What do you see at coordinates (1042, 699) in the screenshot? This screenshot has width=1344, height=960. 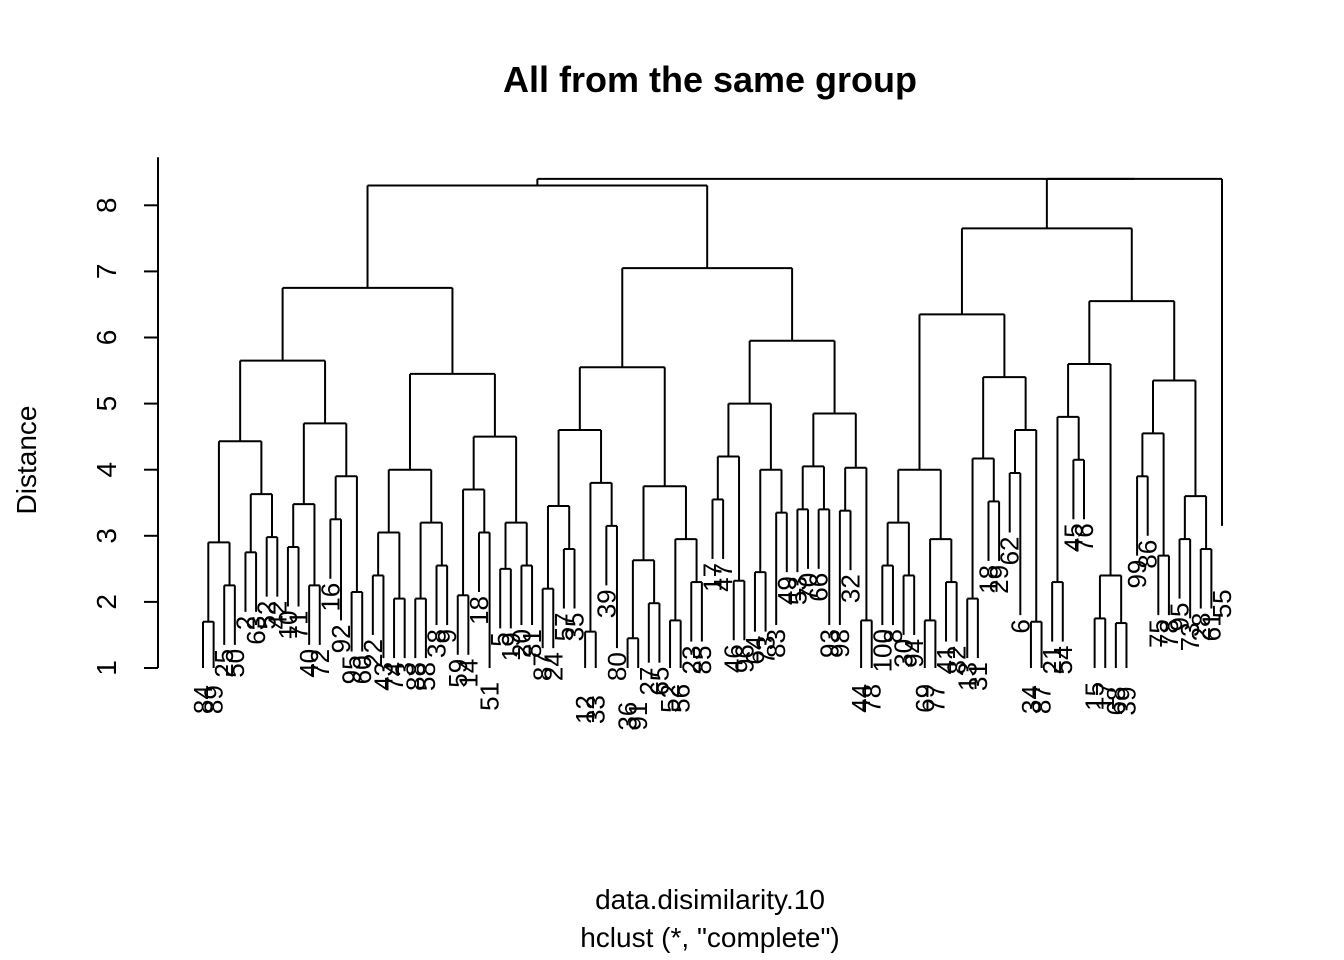 I see `leaf-label-79: 87` at bounding box center [1042, 699].